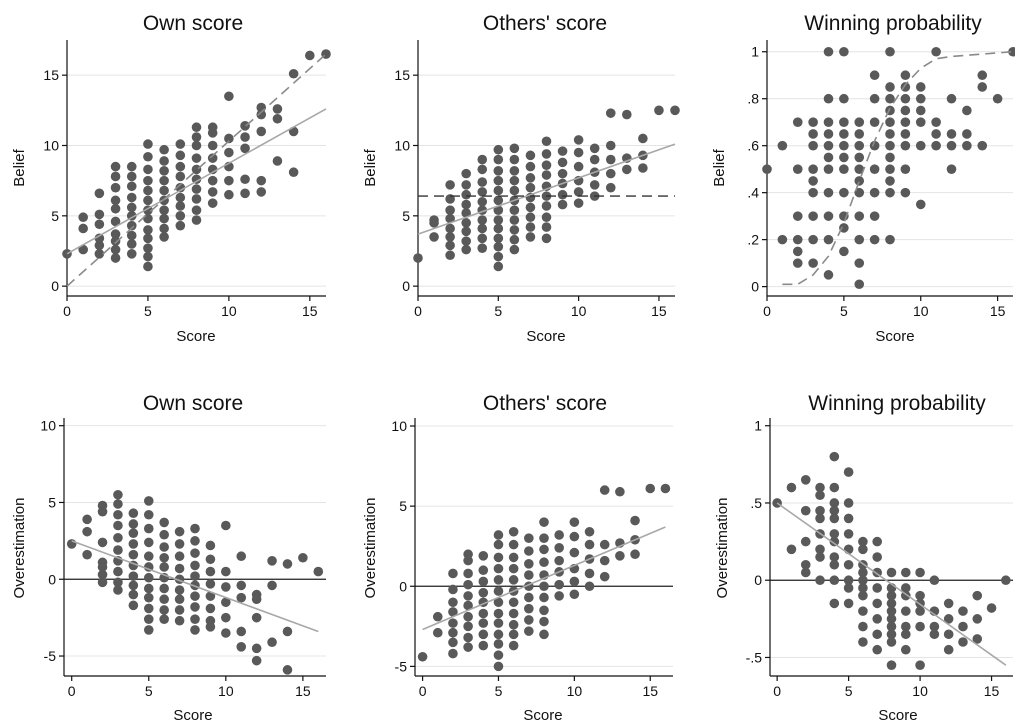  Describe the element at coordinates (402, 75) in the screenshot. I see `y-tick-label: 15` at that location.